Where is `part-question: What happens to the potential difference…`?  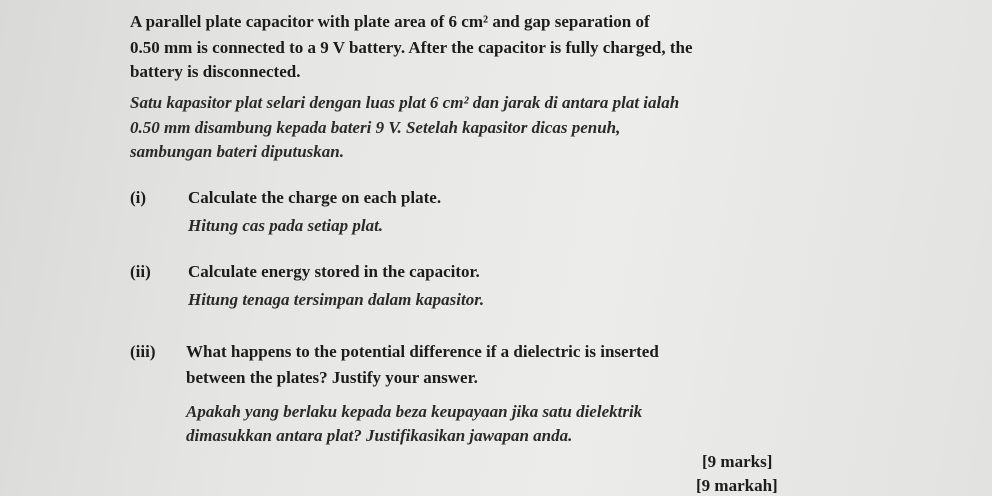 part-question: What happens to the potential difference… is located at coordinates (422, 351).